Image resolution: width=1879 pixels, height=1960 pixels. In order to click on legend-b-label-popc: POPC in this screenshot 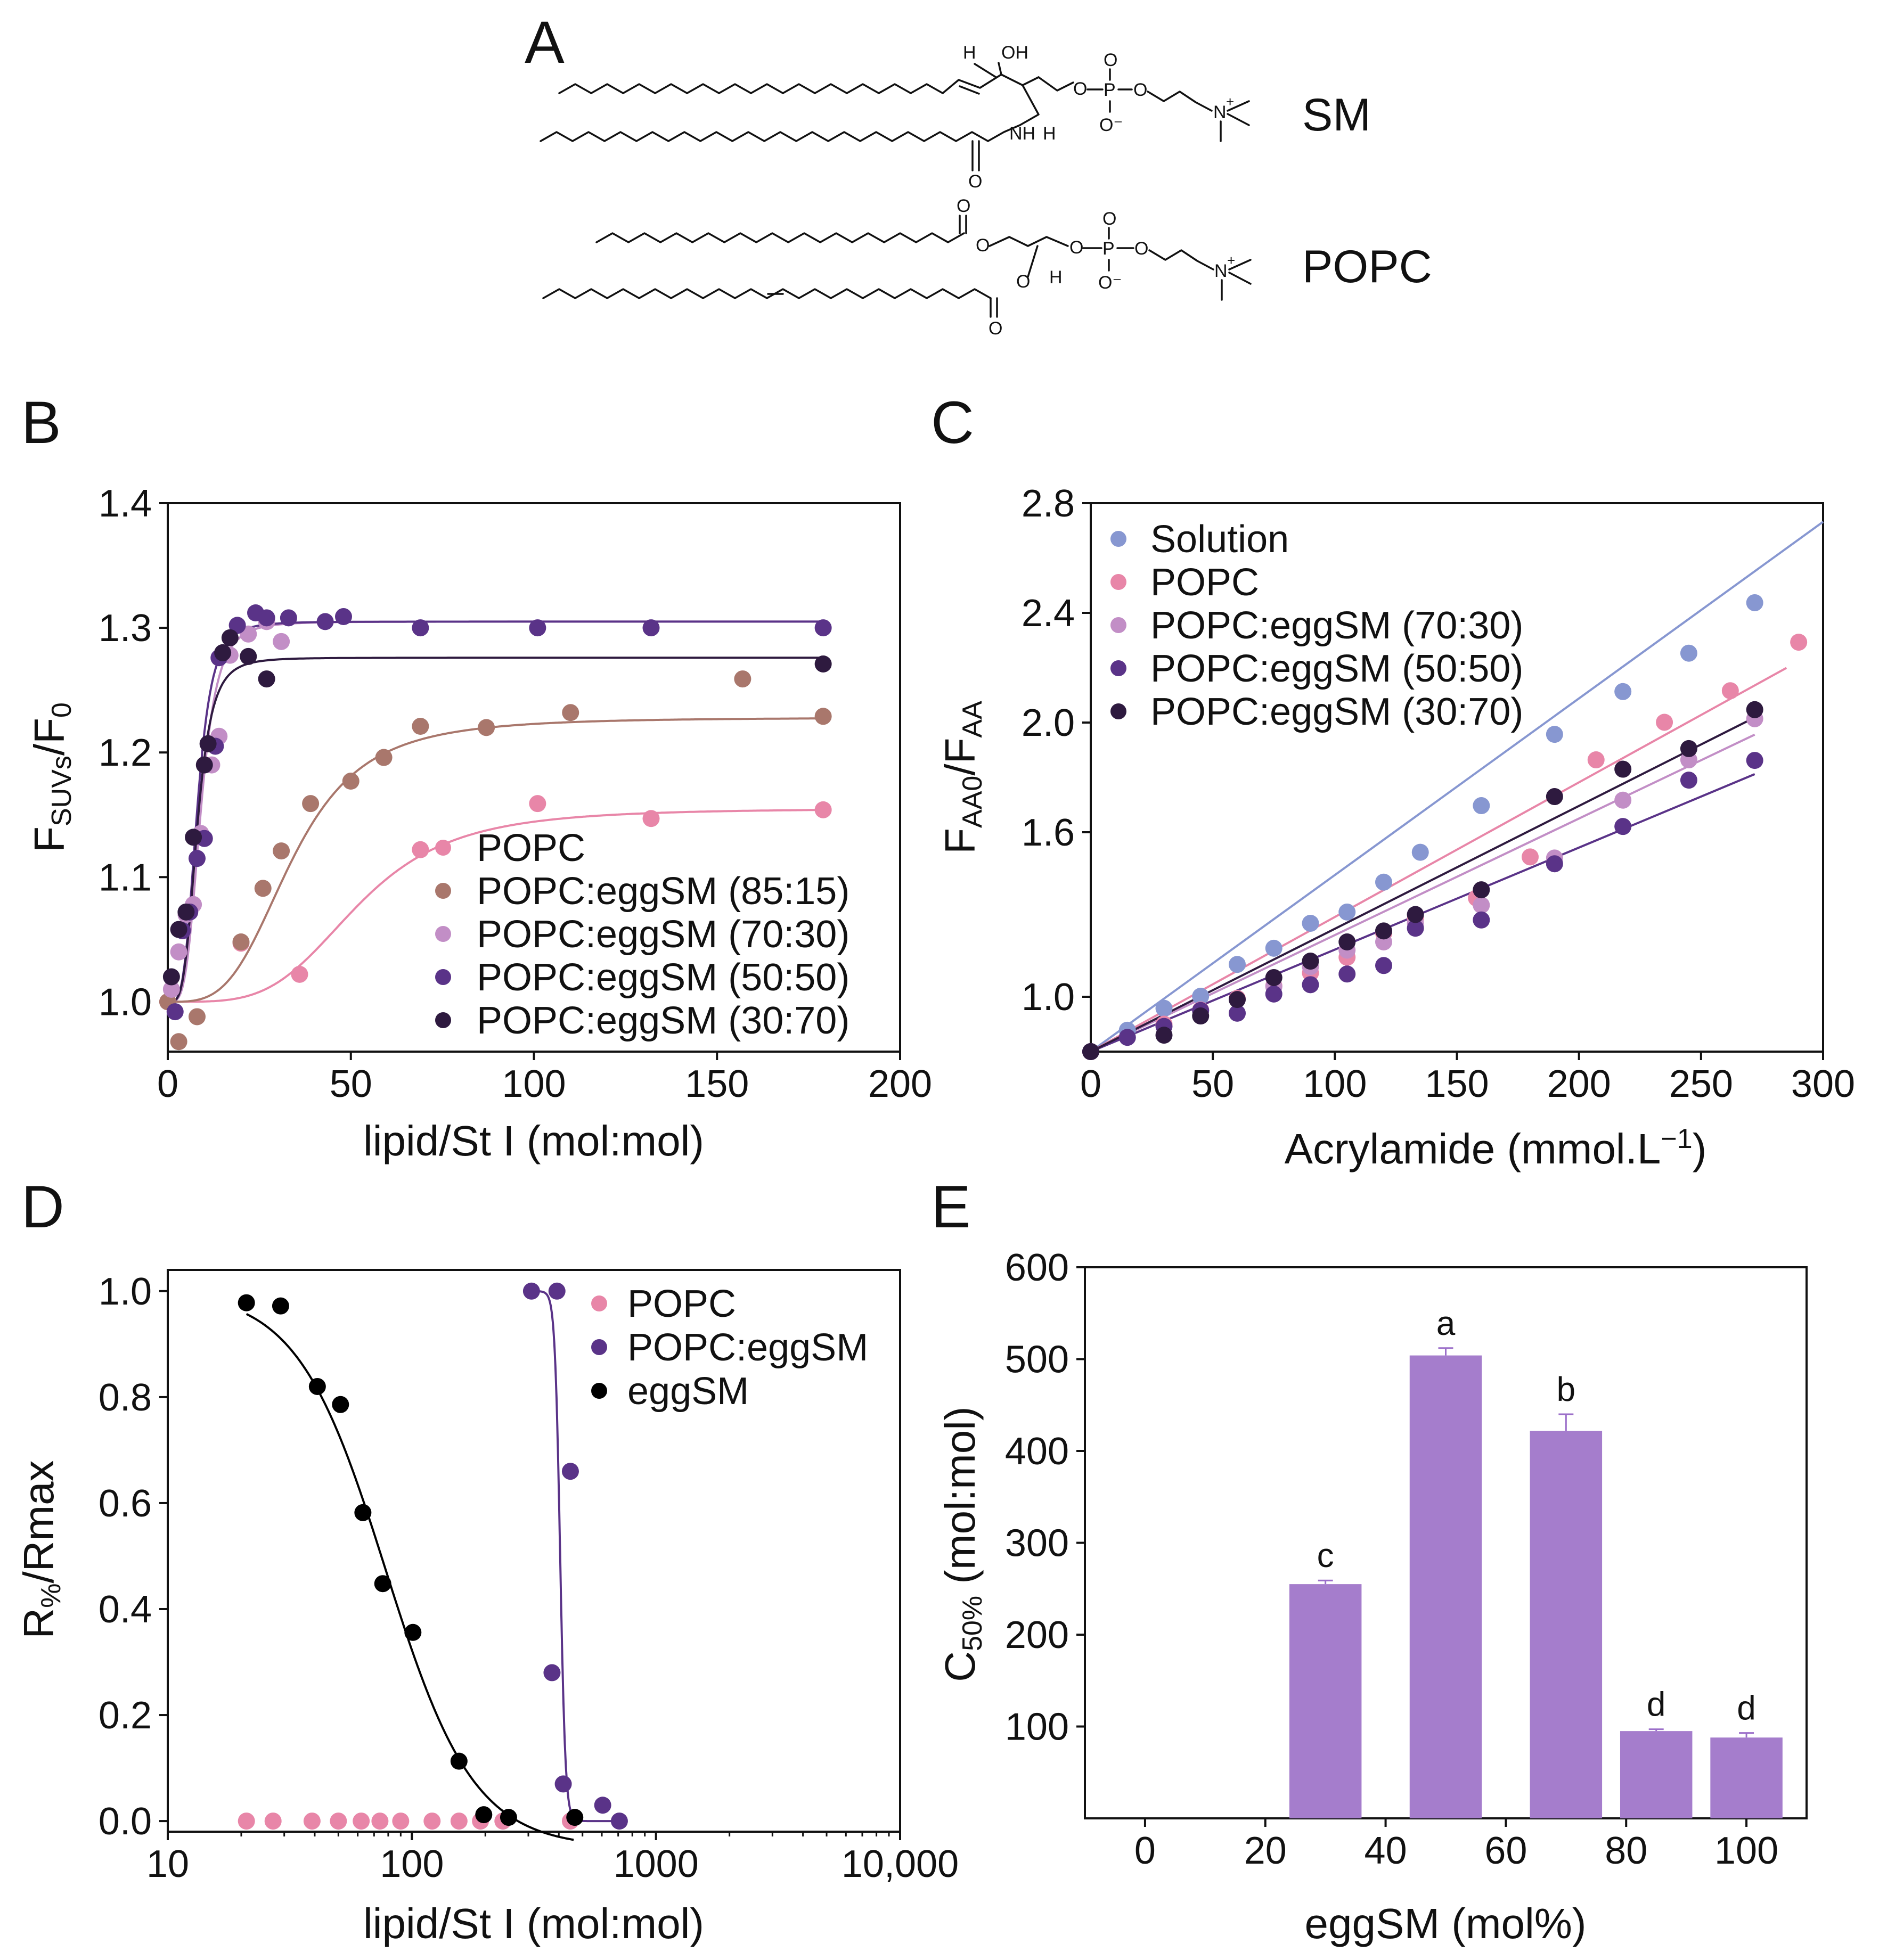, I will do `click(531, 848)`.